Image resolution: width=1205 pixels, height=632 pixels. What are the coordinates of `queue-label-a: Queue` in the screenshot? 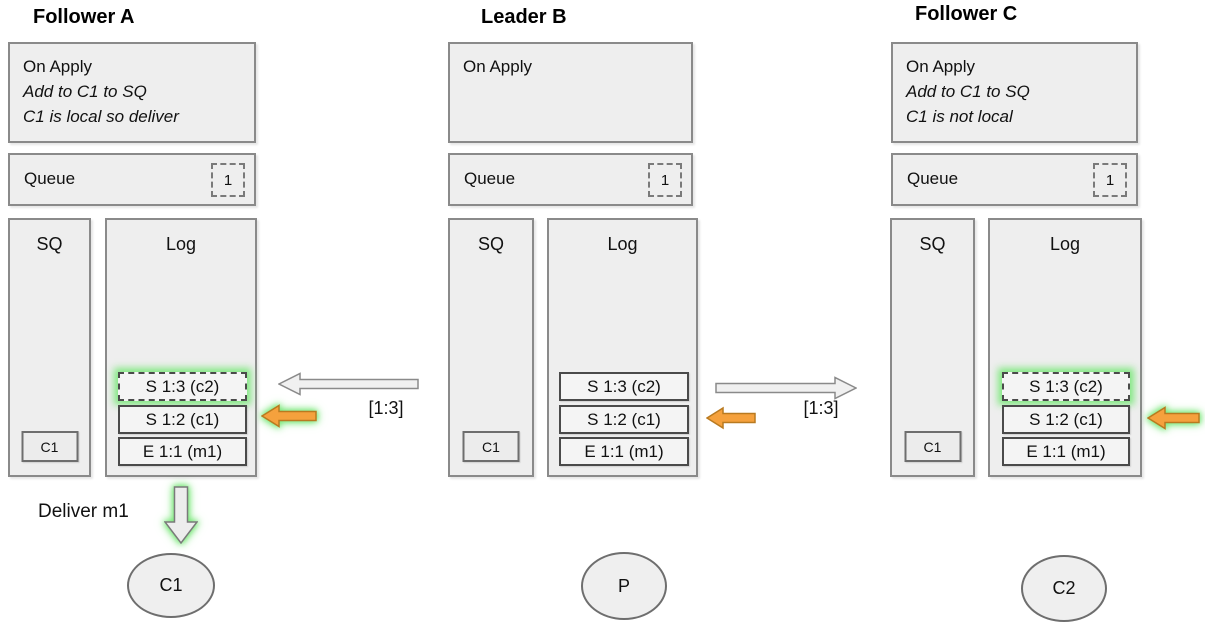 It's located at (50, 178).